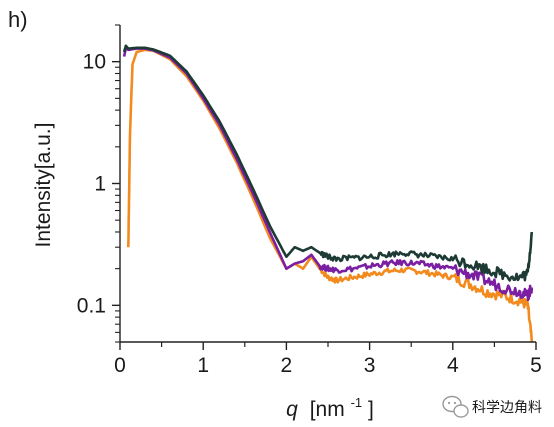  Describe the element at coordinates (18, 19) in the screenshot. I see `panel-label: h)` at that location.